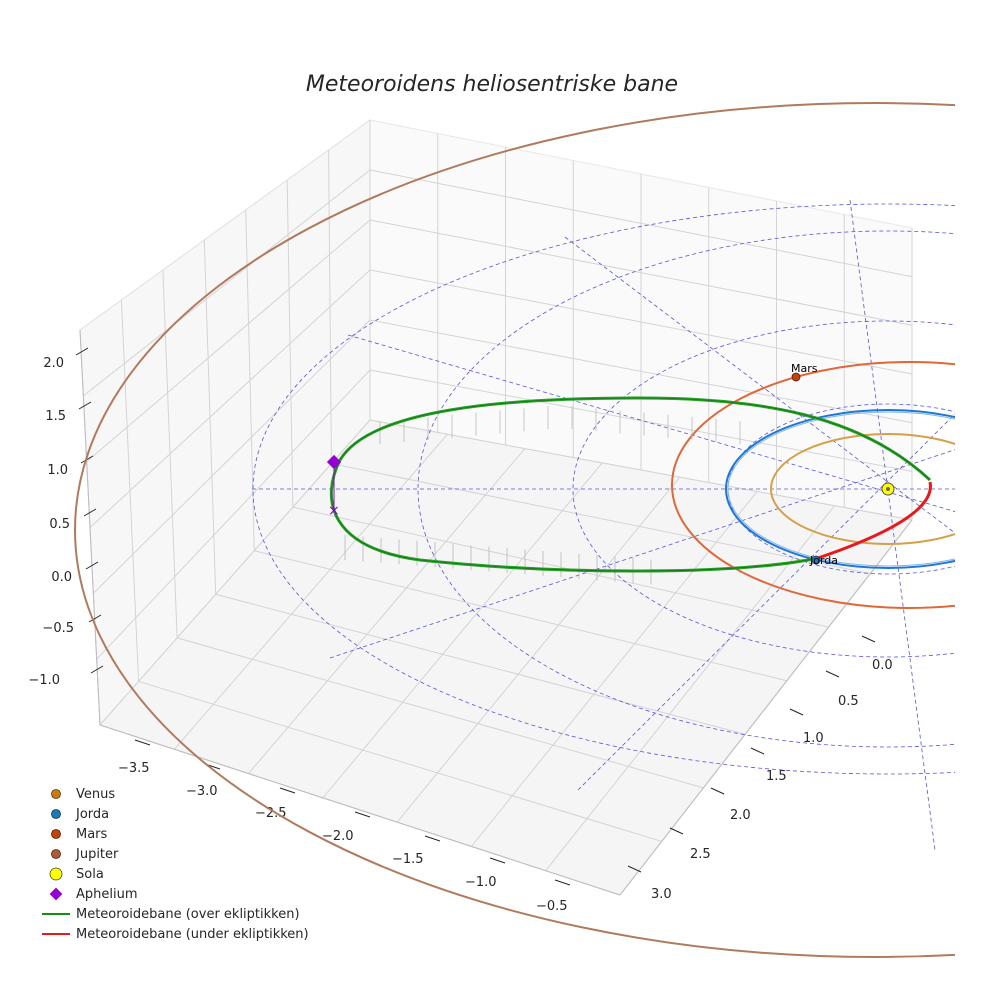 The width and height of the screenshot is (984, 984). Describe the element at coordinates (848, 701) in the screenshot. I see `y-tick-label: 0.5` at that location.